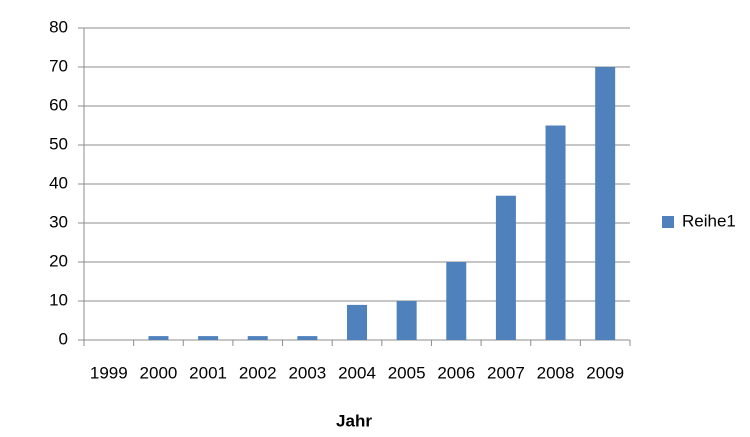  Describe the element at coordinates (58, 182) in the screenshot. I see `y-tick-label: 40` at that location.